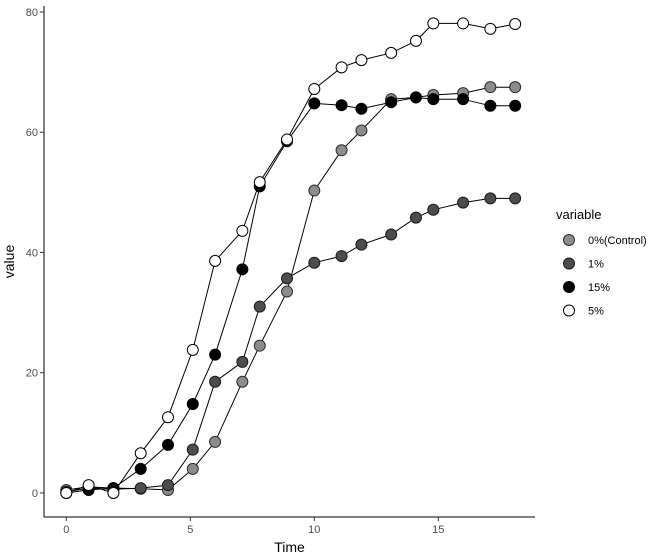 The image size is (661, 554). I want to click on legend-label: 15%, so click(599, 288).